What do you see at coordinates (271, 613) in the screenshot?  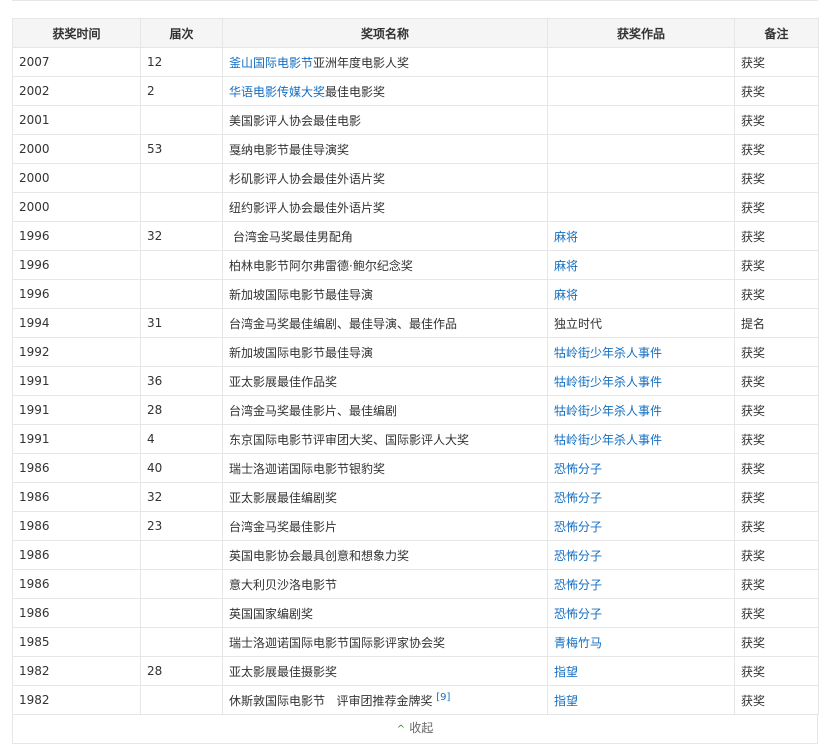 I see `award-name: 英国国家编剧奖` at bounding box center [271, 613].